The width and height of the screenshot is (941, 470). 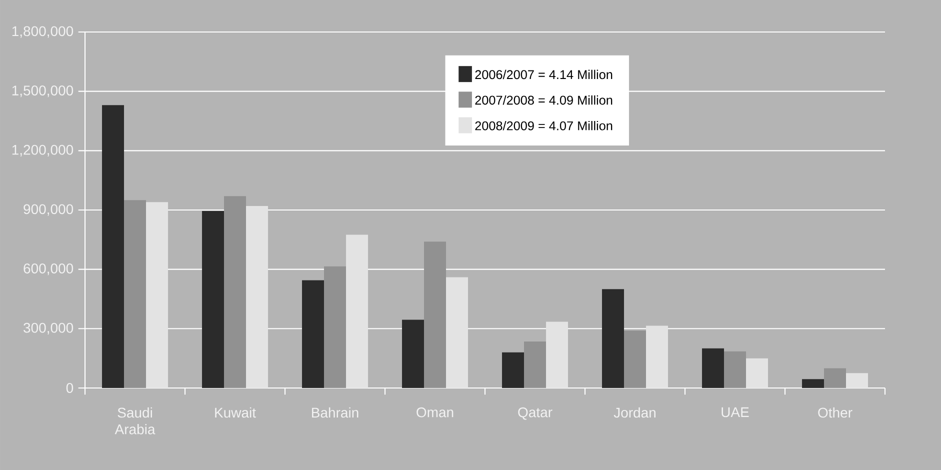 I want to click on x-tick-label: UAE, so click(x=735, y=412).